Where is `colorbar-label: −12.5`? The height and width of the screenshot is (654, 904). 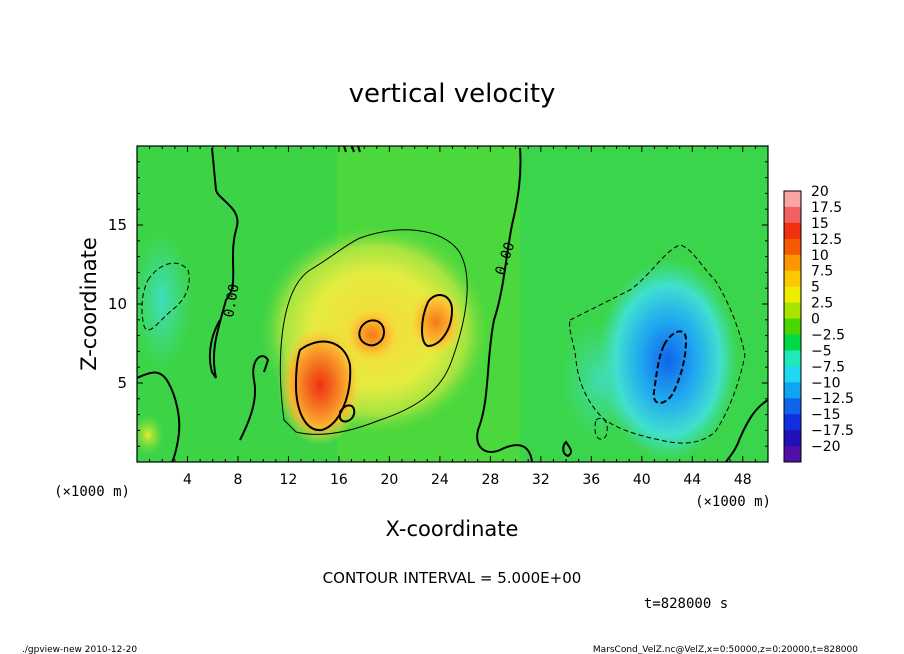
colorbar-label: −12.5 is located at coordinates (832, 399).